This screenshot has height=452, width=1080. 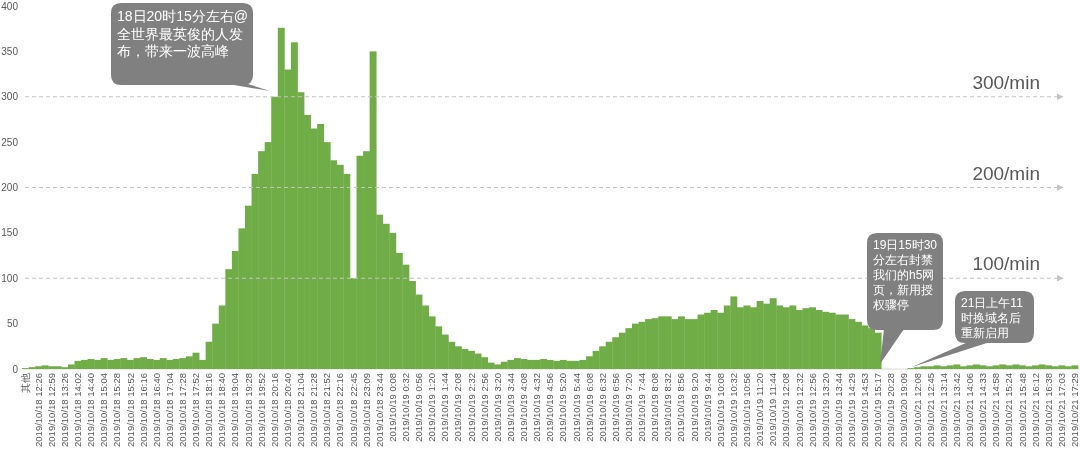 What do you see at coordinates (707, 407) in the screenshot?
I see `x-tick-label: 2019/10/19 9:44` at bounding box center [707, 407].